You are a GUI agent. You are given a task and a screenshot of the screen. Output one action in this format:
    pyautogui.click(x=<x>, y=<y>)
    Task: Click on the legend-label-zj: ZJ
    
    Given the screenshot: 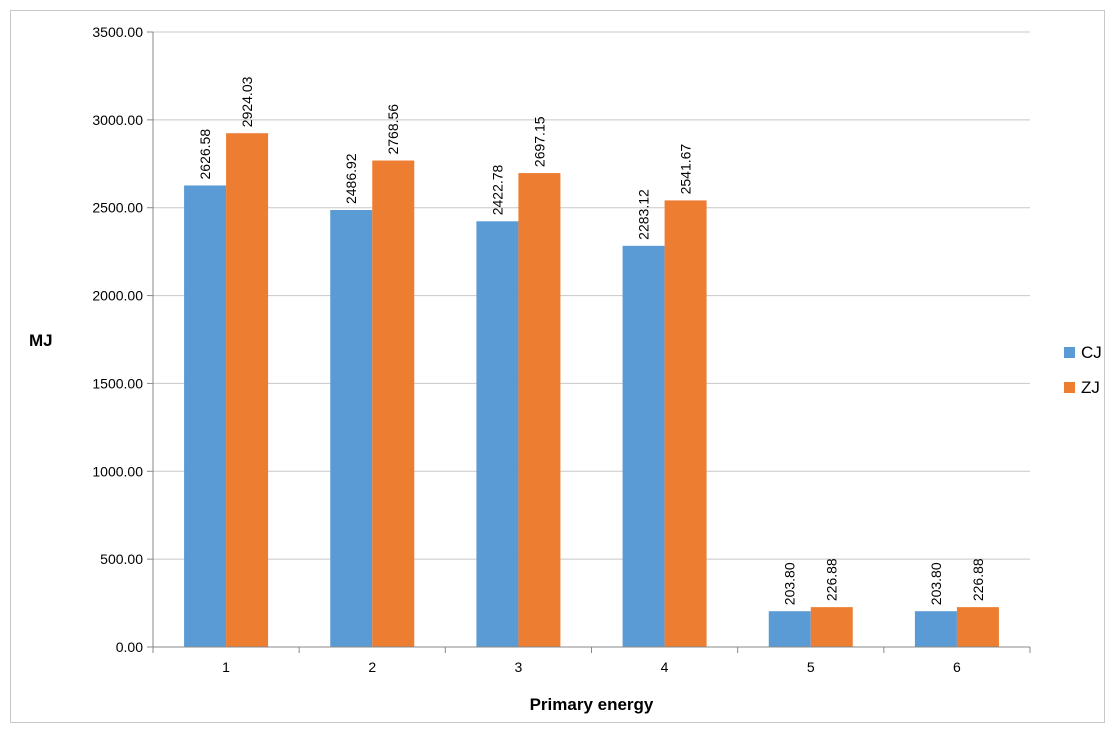 What is the action you would take?
    pyautogui.click(x=1090, y=387)
    